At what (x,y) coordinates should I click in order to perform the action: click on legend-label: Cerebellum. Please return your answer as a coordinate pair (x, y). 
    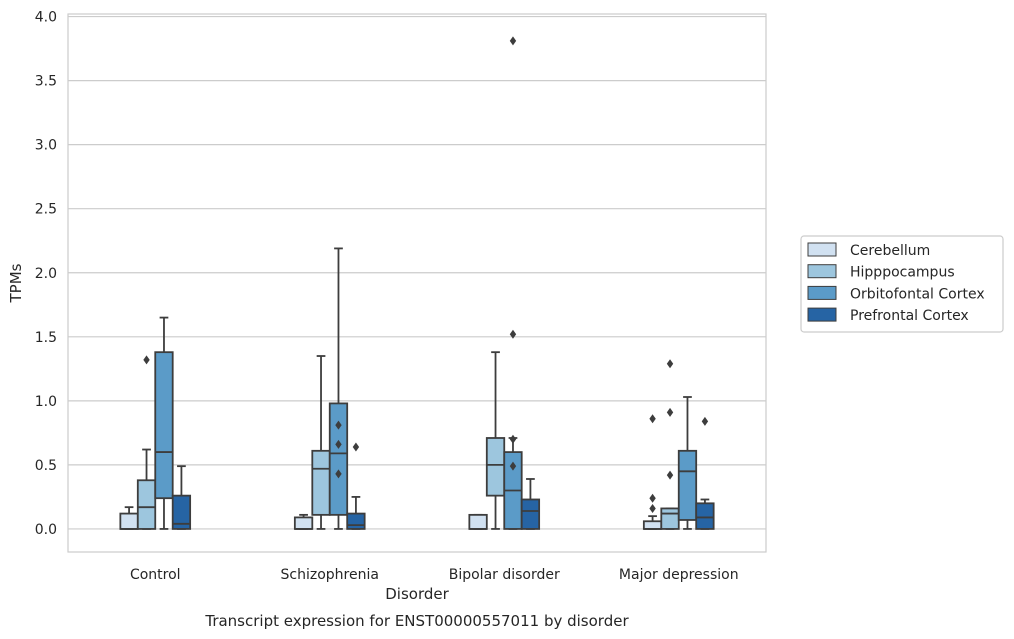
    Looking at the image, I should click on (890, 251).